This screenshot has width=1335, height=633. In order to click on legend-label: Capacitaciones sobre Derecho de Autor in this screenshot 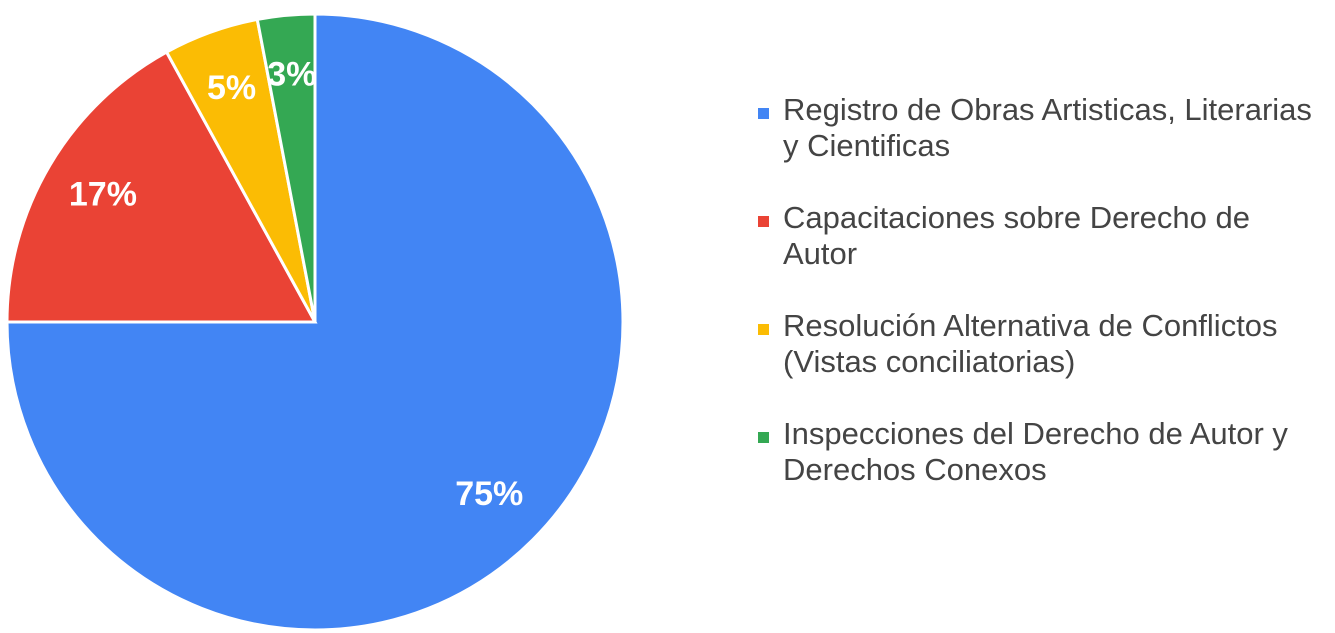, I will do `click(1016, 235)`.